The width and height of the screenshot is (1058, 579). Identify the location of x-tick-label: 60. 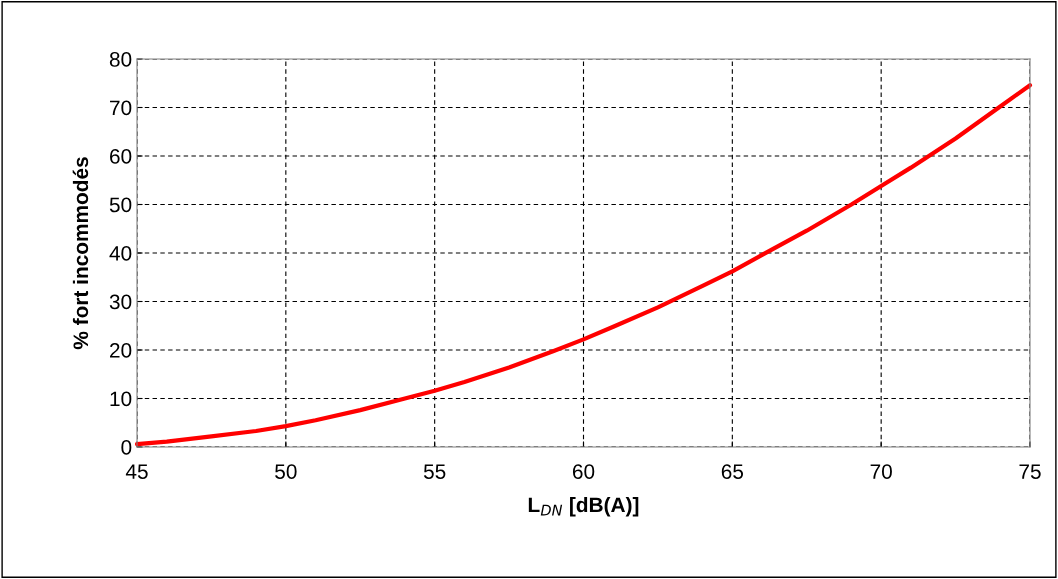
(583, 471).